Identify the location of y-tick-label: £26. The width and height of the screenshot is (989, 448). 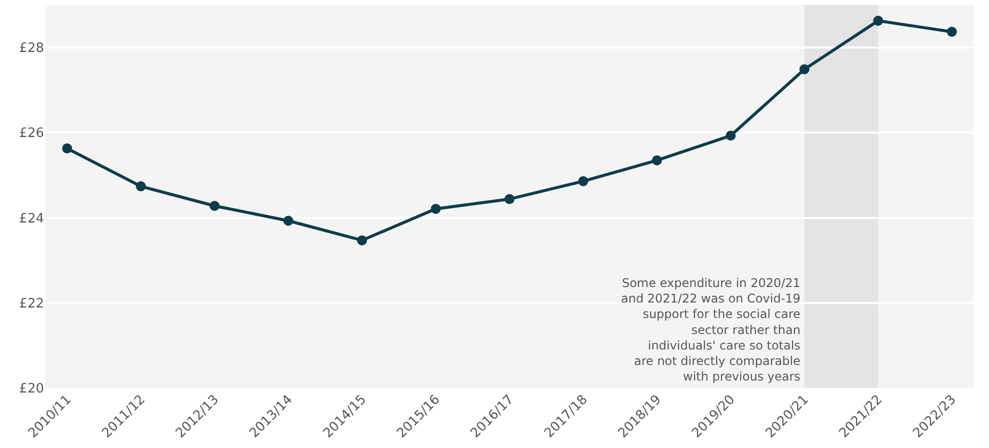
(31, 134).